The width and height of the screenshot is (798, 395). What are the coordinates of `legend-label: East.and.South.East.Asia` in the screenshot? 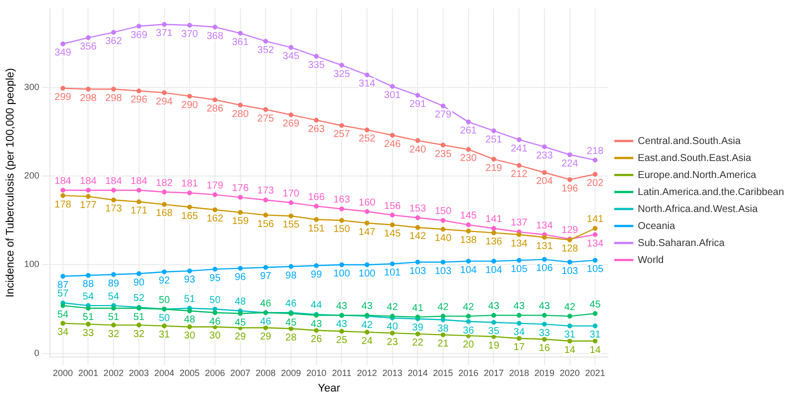 It's located at (695, 158).